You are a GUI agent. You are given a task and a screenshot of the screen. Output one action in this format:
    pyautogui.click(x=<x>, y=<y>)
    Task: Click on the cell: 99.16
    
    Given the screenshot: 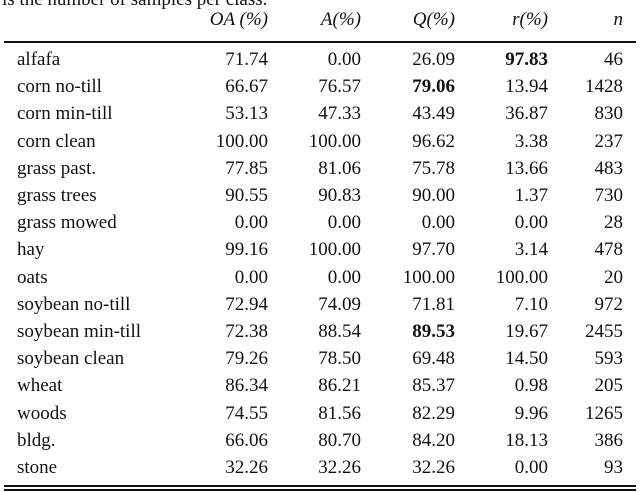 What is the action you would take?
    pyautogui.click(x=246, y=250)
    